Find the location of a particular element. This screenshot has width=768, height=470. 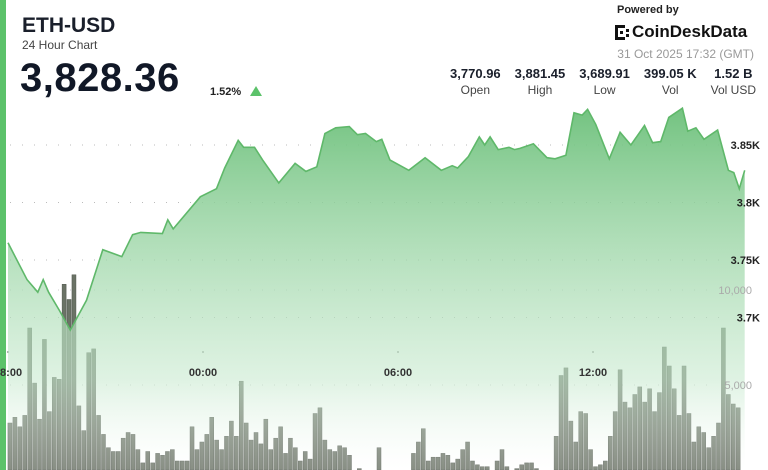

accent-stripe is located at coordinates (3, 235).